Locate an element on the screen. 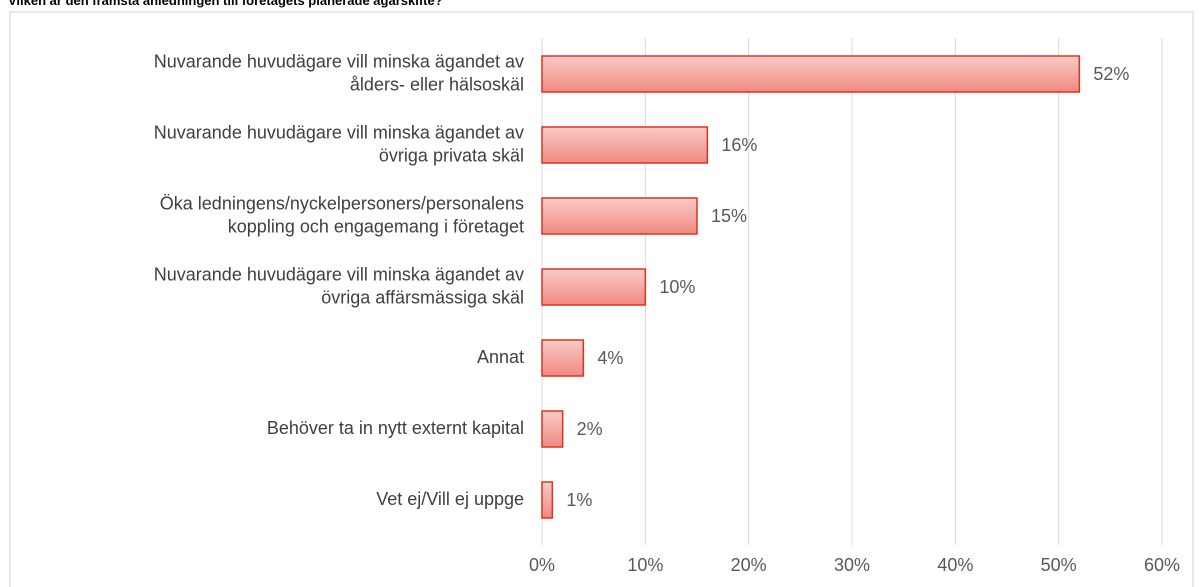 The height and width of the screenshot is (587, 1203). value-label: 1% is located at coordinates (579, 500).